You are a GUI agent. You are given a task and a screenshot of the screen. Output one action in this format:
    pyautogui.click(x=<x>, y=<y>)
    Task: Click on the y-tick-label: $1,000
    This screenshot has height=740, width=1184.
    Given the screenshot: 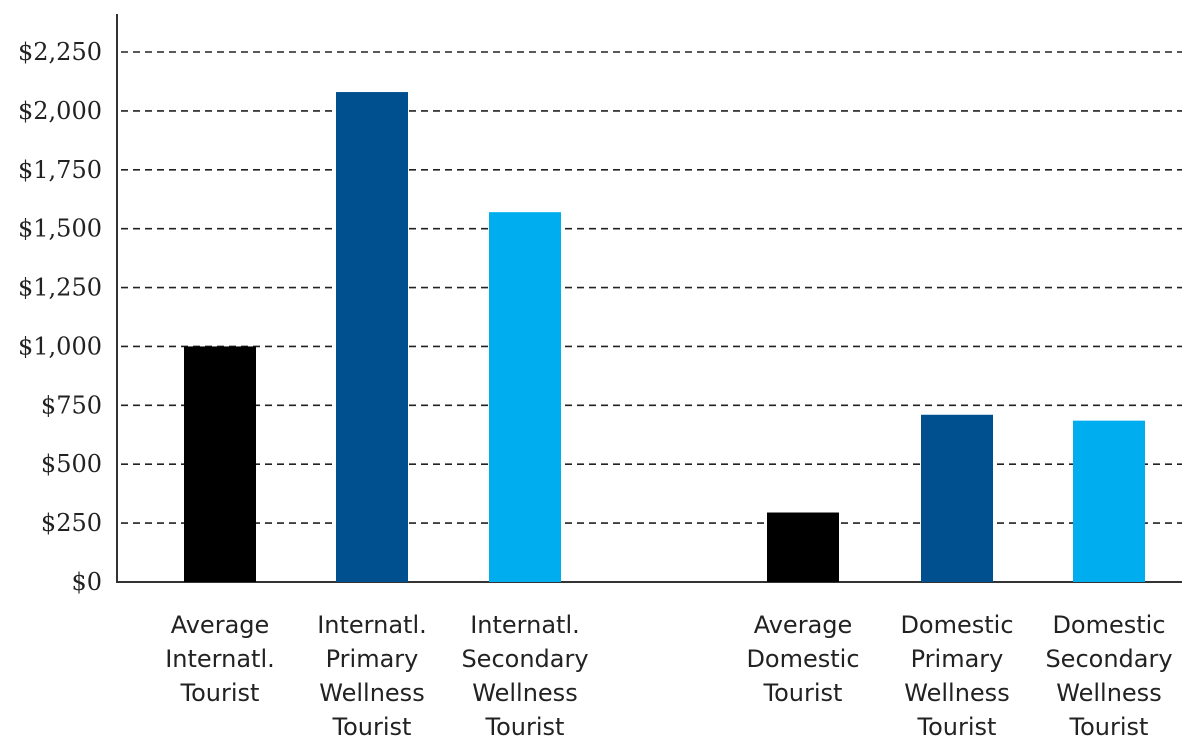 What is the action you would take?
    pyautogui.click(x=60, y=346)
    